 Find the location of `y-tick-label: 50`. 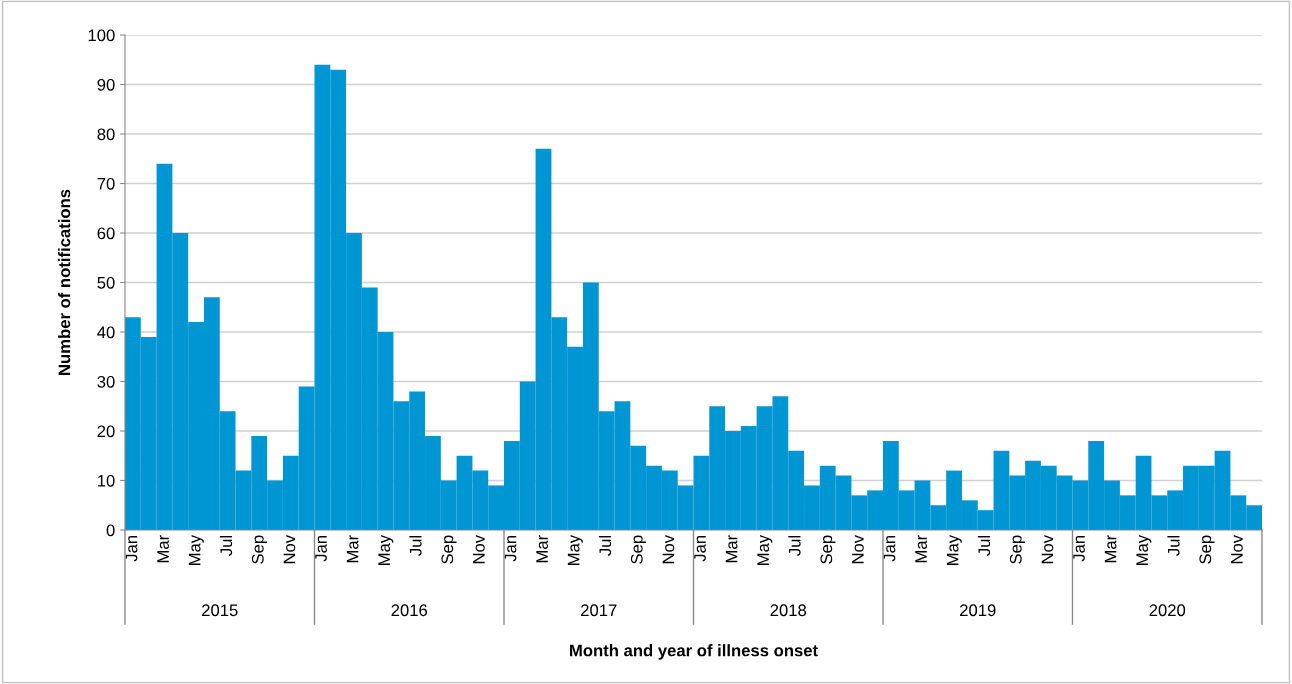

y-tick-label: 50 is located at coordinates (106, 282).